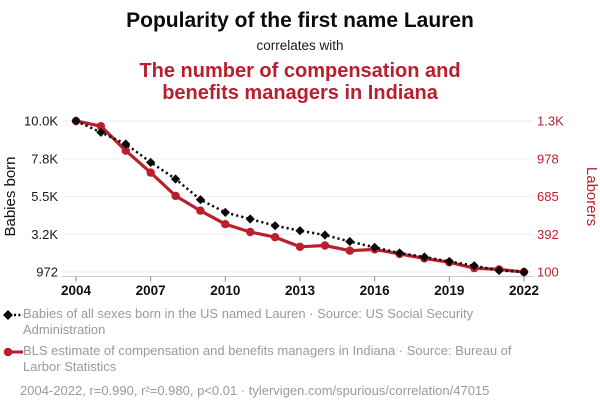 The height and width of the screenshot is (414, 600). Describe the element at coordinates (151, 290) in the screenshot. I see `x-axis-tick-label: 2007` at that location.